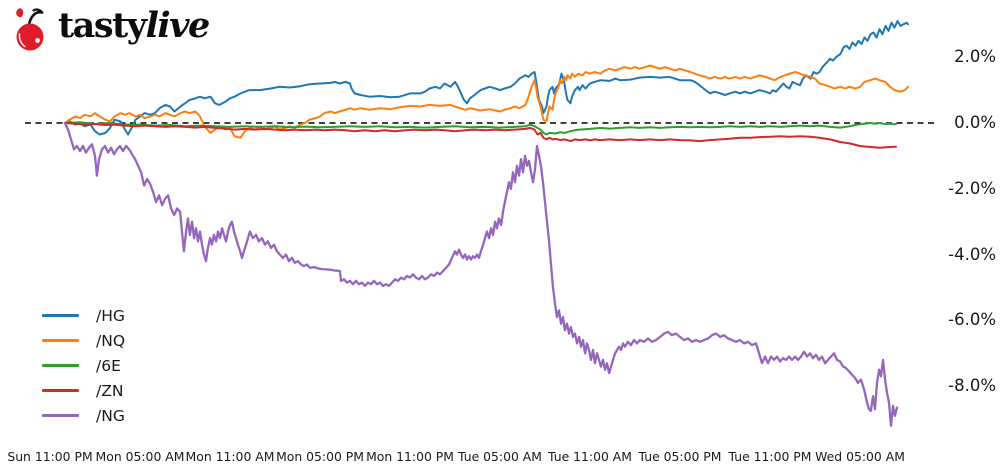 The image size is (1000, 472). I want to click on y-tick-label: -4.0%, so click(972, 254).